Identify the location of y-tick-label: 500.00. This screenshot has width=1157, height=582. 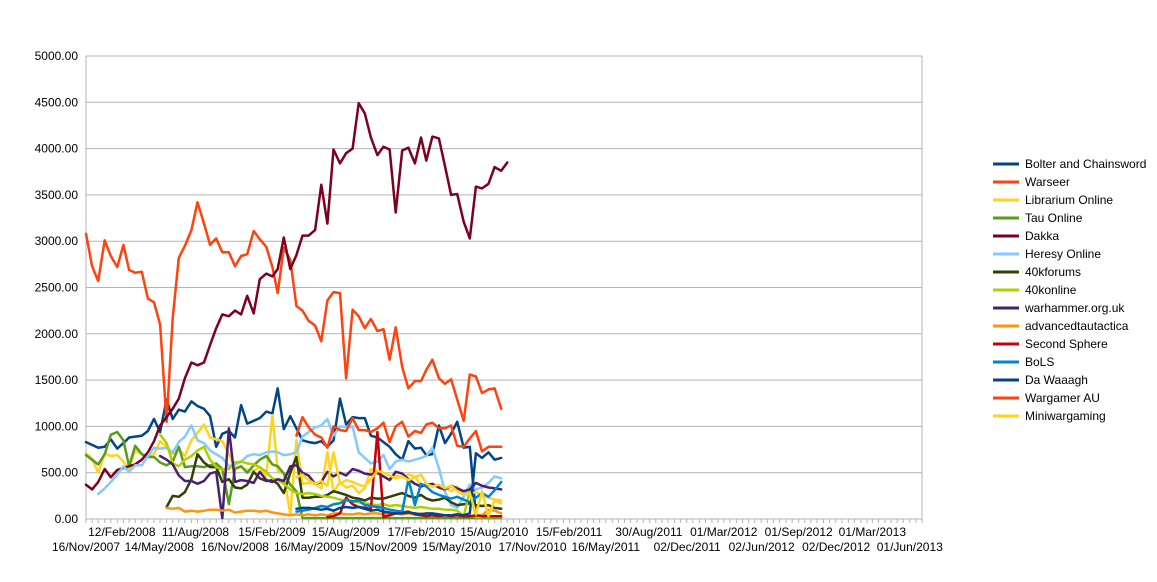
(59, 473).